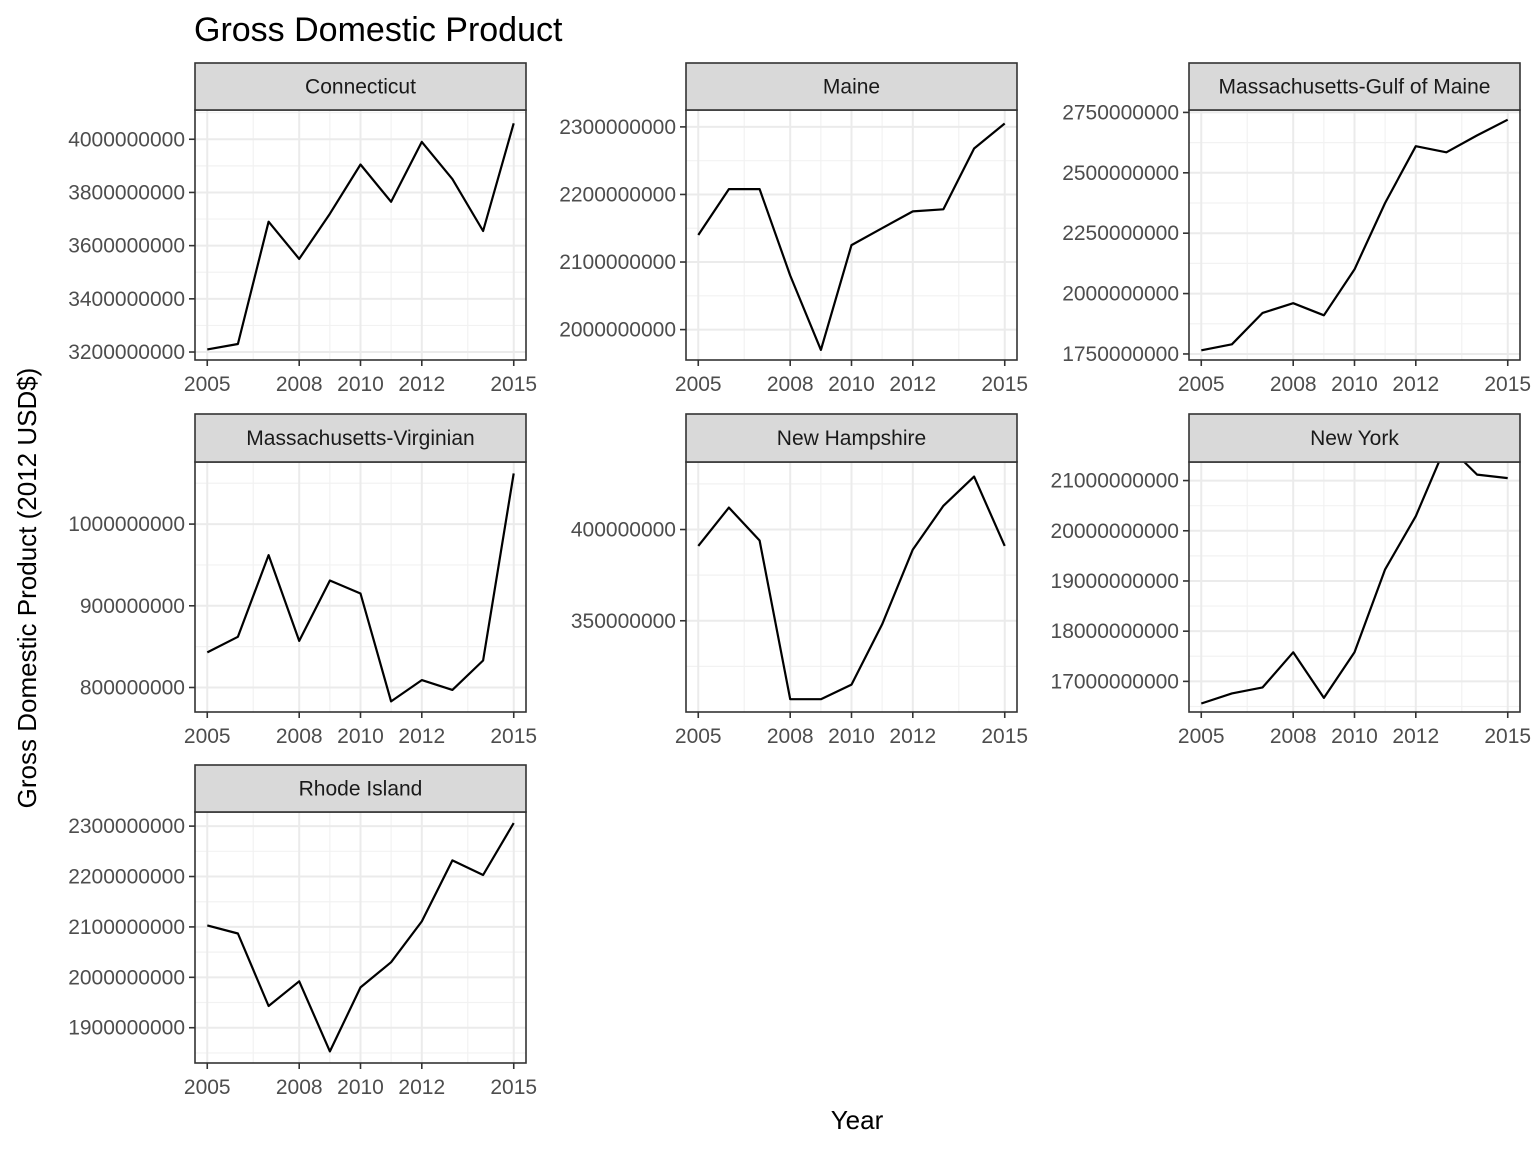 This screenshot has height=1157, width=1536. Describe the element at coordinates (132, 687) in the screenshot. I see `y-tick-label: 800000000` at that location.